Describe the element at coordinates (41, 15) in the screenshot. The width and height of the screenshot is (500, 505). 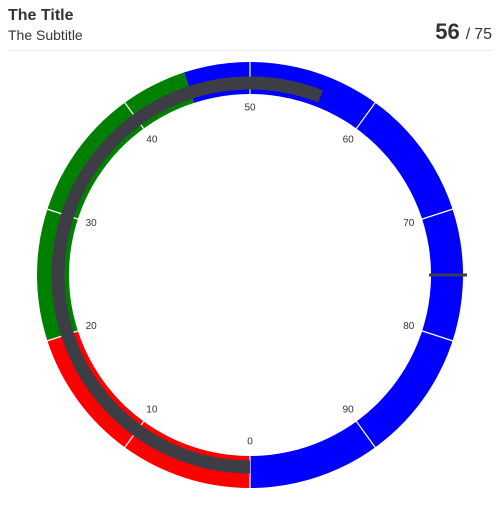
I see `card-title: The Title` at that location.